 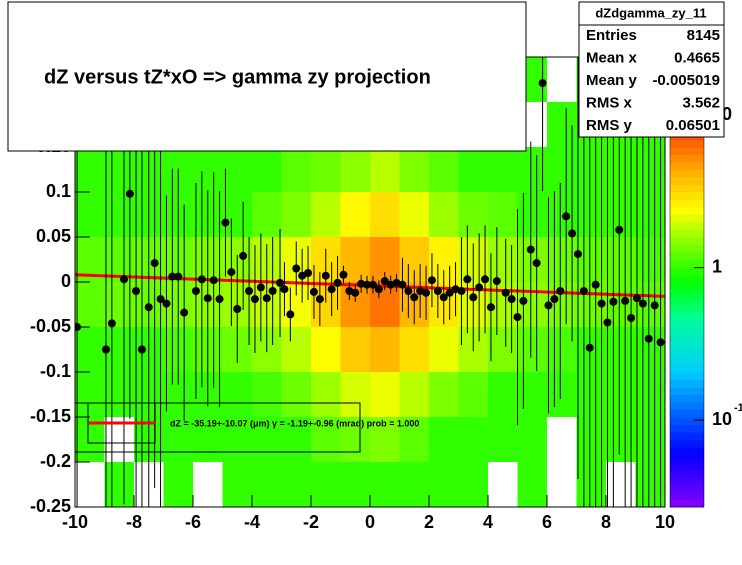 What do you see at coordinates (722, 419) in the screenshot?
I see `z-tick-label: 10` at bounding box center [722, 419].